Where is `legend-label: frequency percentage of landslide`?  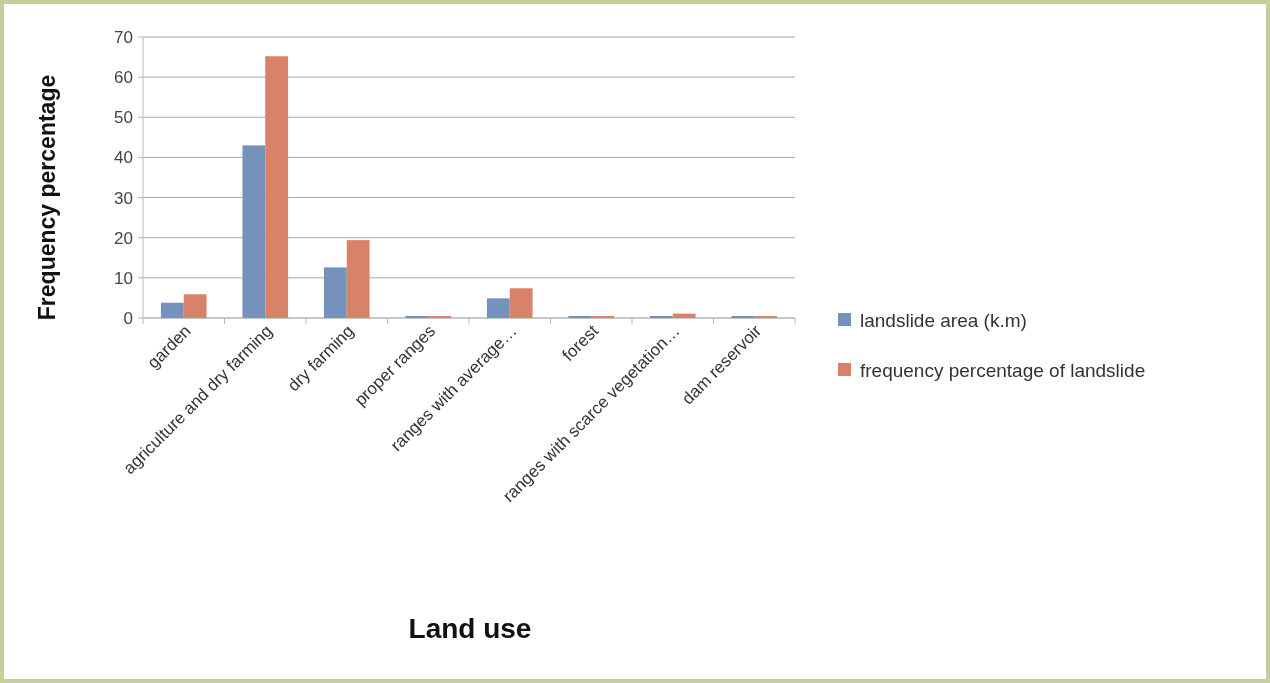 legend-label: frequency percentage of landslide is located at coordinates (1003, 370).